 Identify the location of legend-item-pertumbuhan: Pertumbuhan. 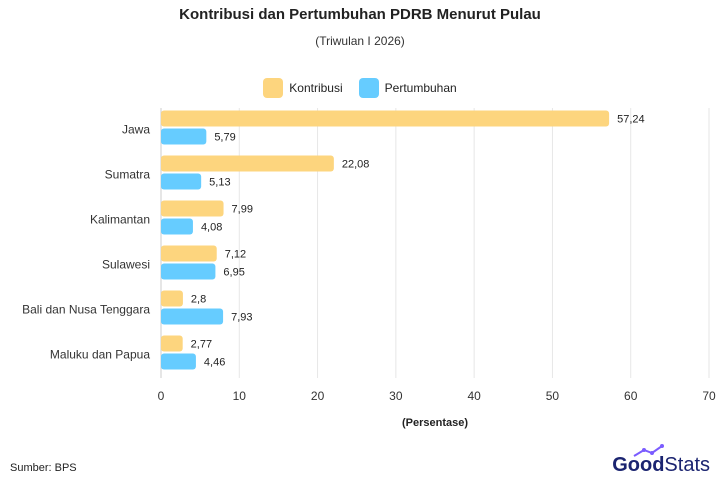
(407, 88).